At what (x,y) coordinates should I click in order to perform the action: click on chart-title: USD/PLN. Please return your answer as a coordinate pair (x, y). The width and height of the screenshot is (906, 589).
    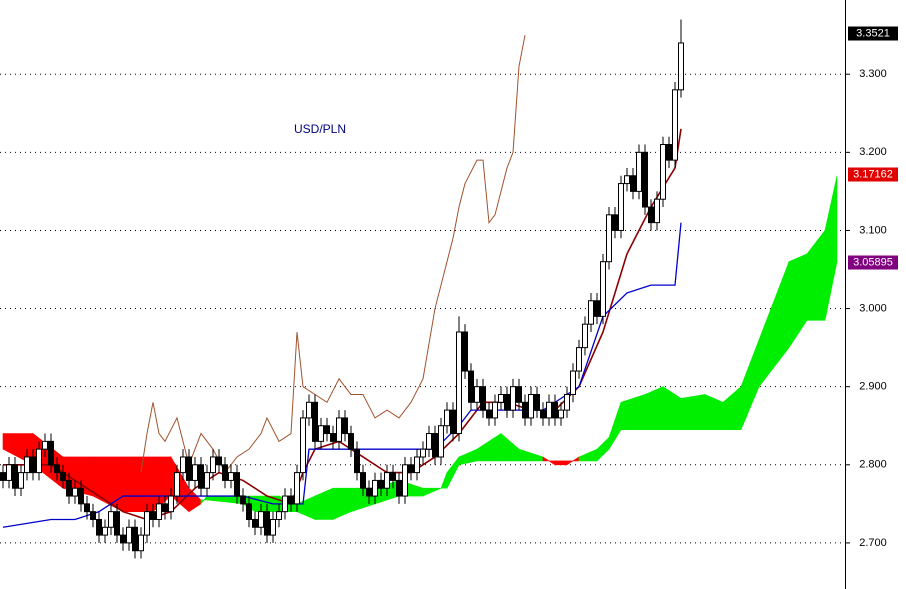
    Looking at the image, I should click on (320, 129).